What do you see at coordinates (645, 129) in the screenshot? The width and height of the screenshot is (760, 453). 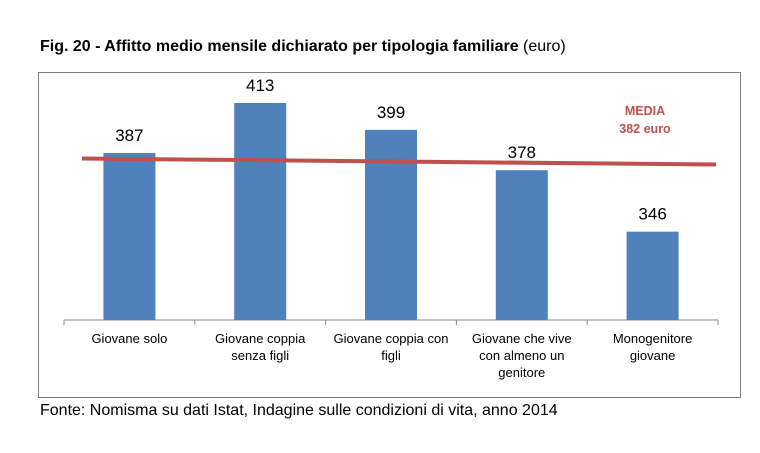 I see `mean-label-value: 382 euro` at bounding box center [645, 129].